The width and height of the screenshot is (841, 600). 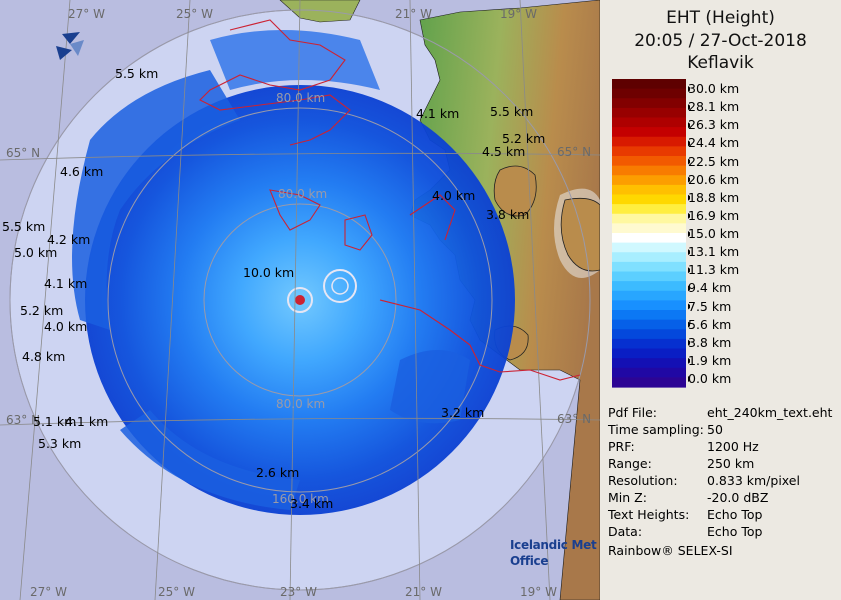 I want to click on lon-label-top-0: 27° W, so click(x=86, y=14).